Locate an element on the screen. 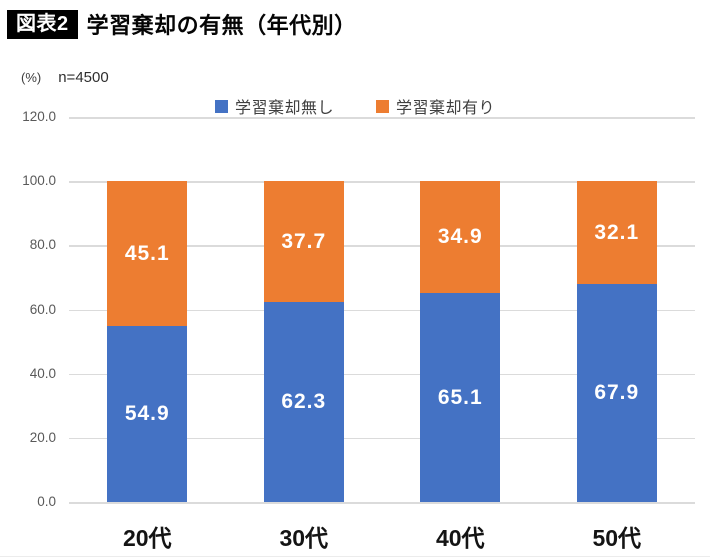  legend-item-has-unlearning: 学習棄却有り is located at coordinates (435, 106).